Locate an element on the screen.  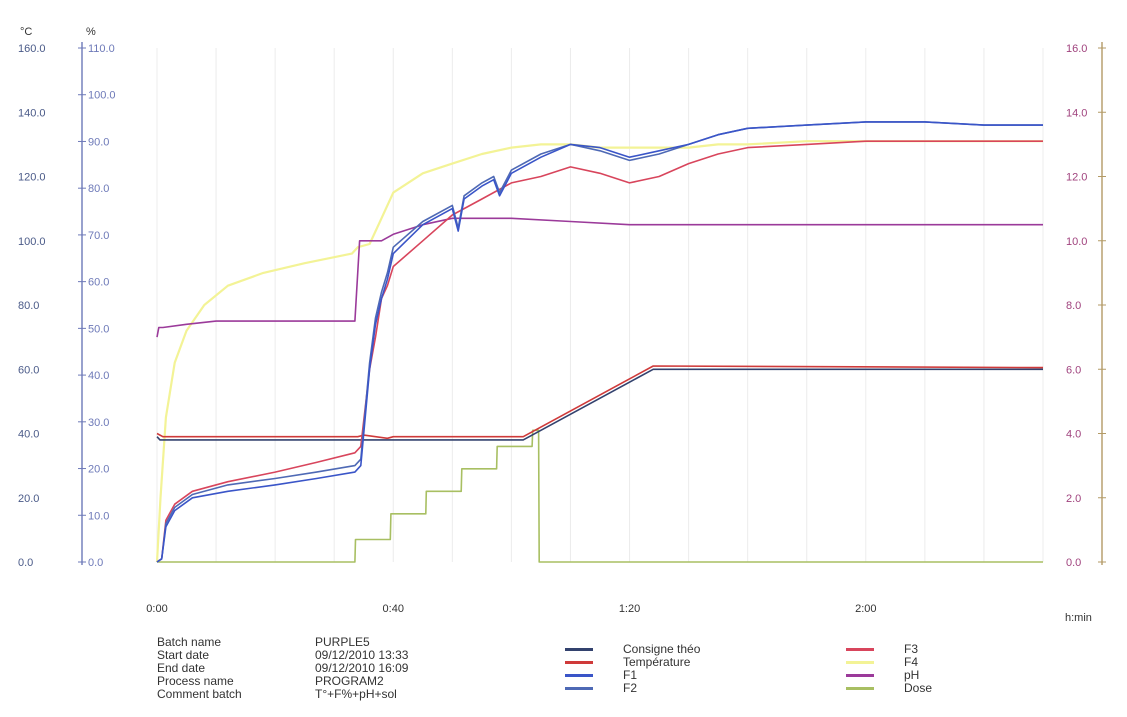
info-row-process-name: Process name PROGRAM2 is located at coordinates (270, 681).